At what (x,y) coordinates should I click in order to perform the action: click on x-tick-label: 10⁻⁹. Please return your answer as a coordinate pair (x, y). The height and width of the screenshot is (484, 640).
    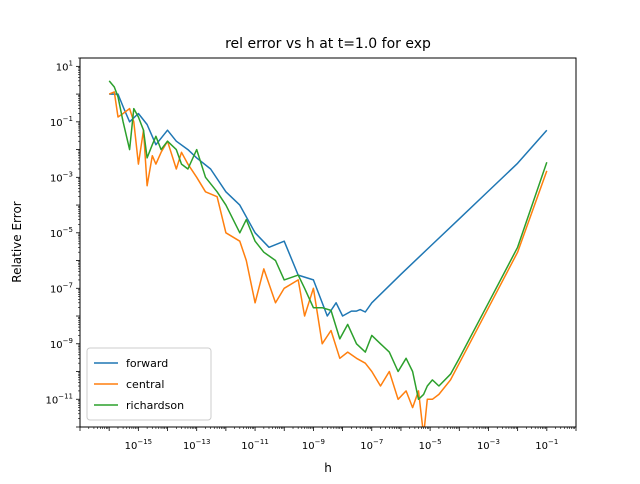
    Looking at the image, I should click on (313, 445).